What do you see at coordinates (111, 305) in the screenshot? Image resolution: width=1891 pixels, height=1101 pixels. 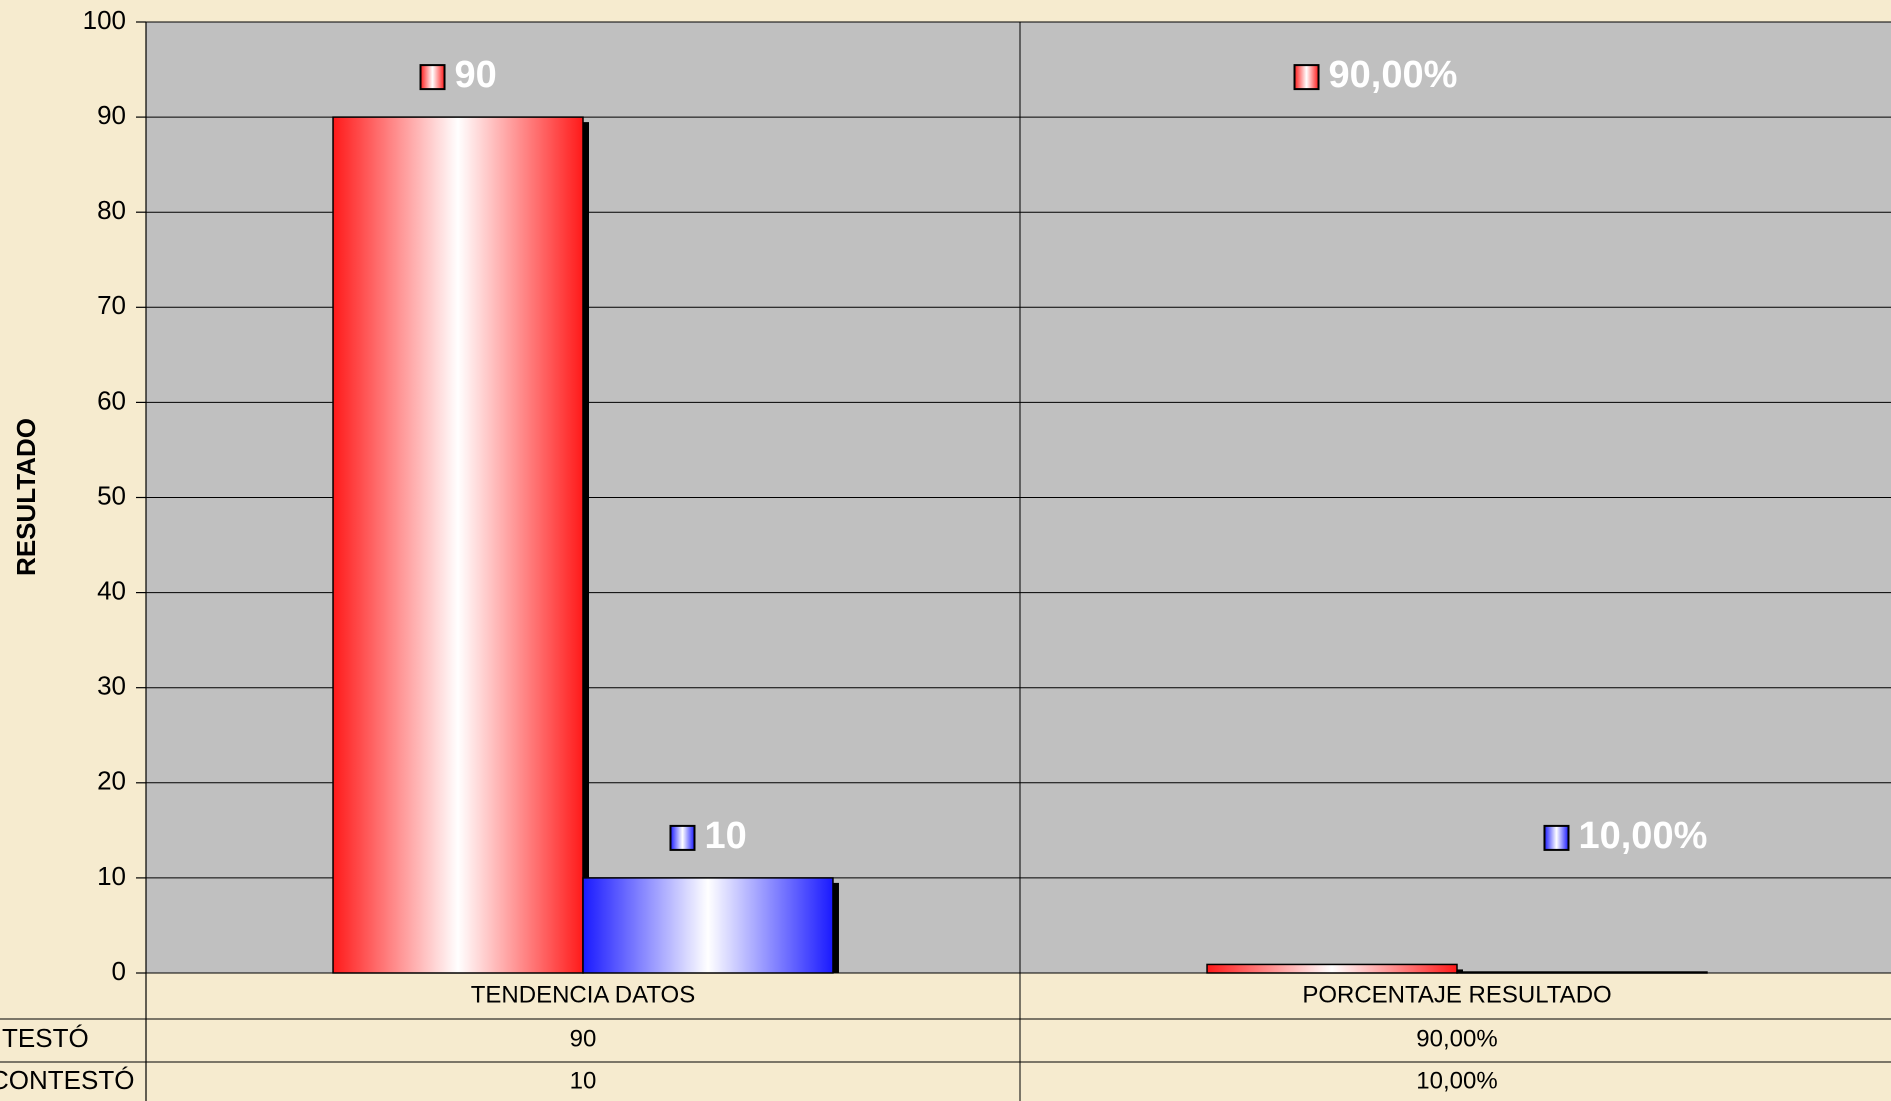 I see `y-tick-label: 70` at bounding box center [111, 305].